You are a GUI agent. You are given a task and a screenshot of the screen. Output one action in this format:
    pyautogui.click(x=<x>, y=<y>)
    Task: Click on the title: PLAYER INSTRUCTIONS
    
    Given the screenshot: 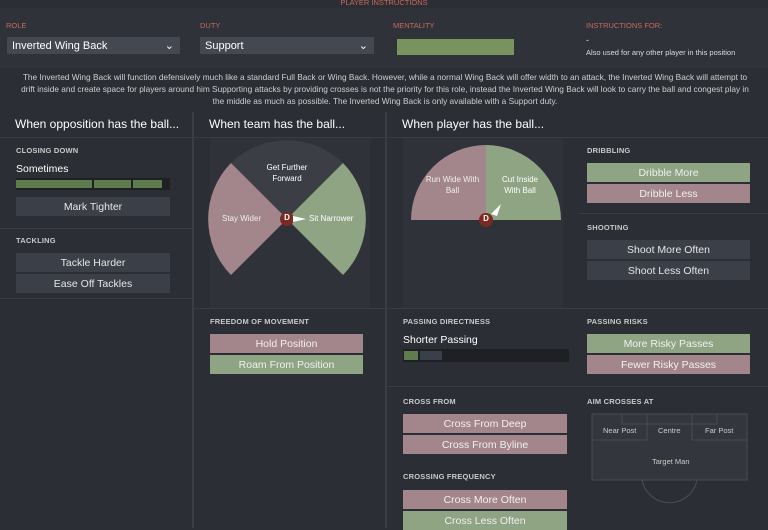 What is the action you would take?
    pyautogui.click(x=384, y=3)
    